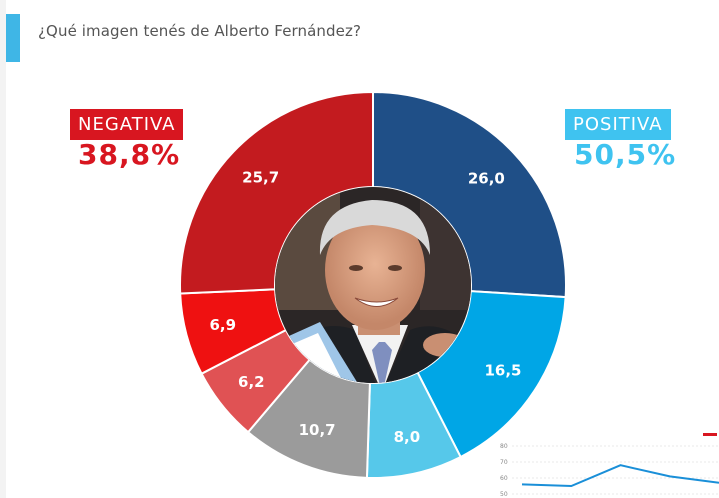 This screenshot has height=498, width=719. Describe the element at coordinates (486, 179) in the screenshot. I see `donut-slice-label-0: 26,0` at that location.